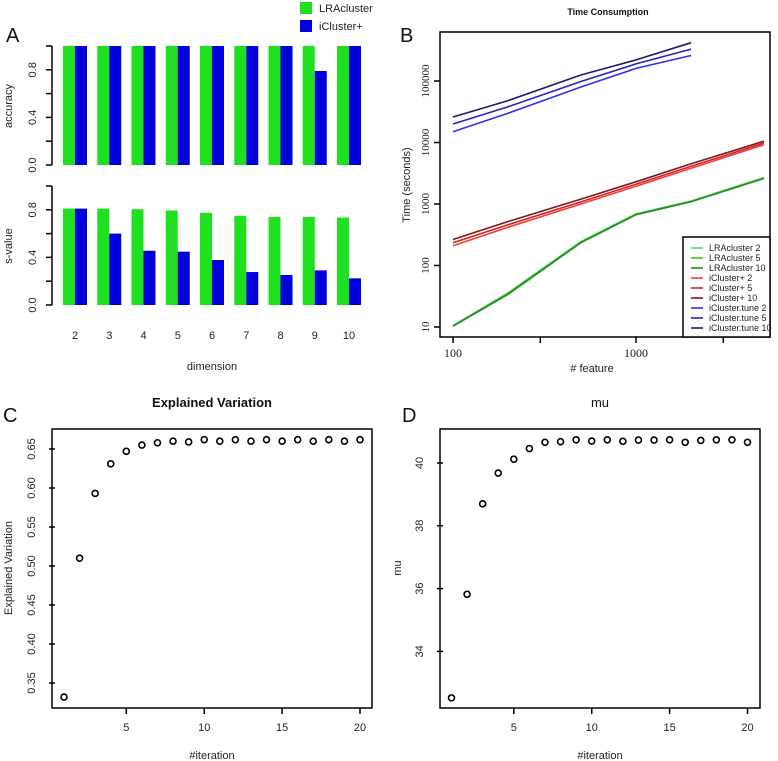 The width and height of the screenshot is (778, 761). I want to click on y-tick-label-explained-variation: 0.40, so click(32, 643).